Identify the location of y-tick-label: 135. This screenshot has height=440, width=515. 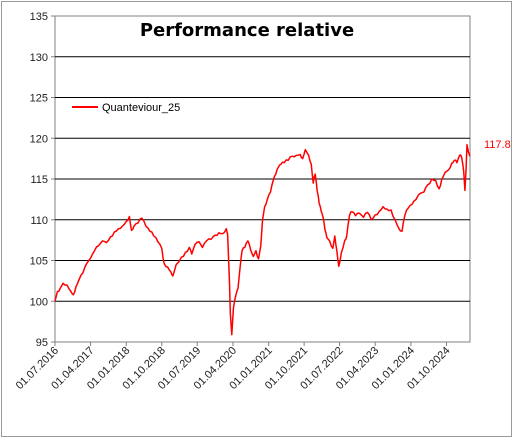
(39, 17).